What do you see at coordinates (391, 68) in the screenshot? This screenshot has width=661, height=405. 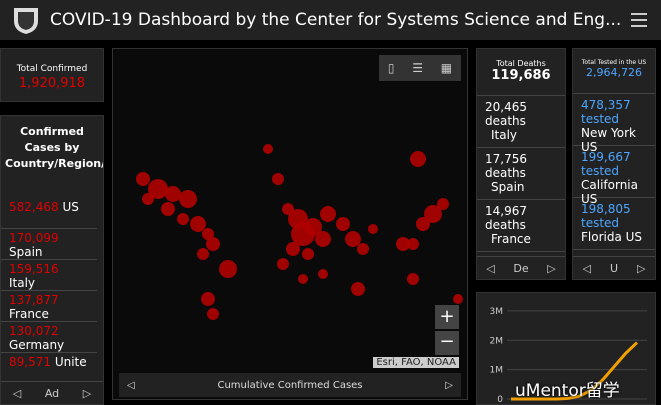 I see `bookmark-button: ▯` at bounding box center [391, 68].